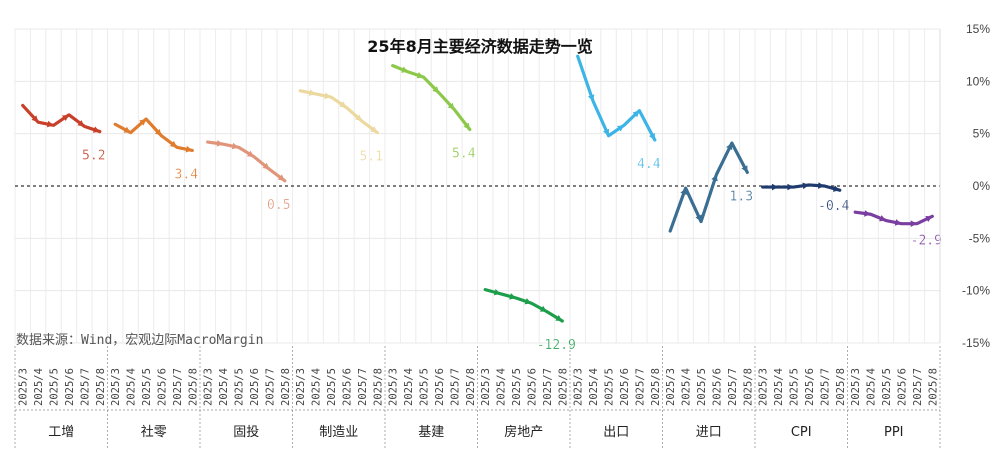  Describe the element at coordinates (982, 134) in the screenshot. I see `y-tick-label: 5%` at that location.